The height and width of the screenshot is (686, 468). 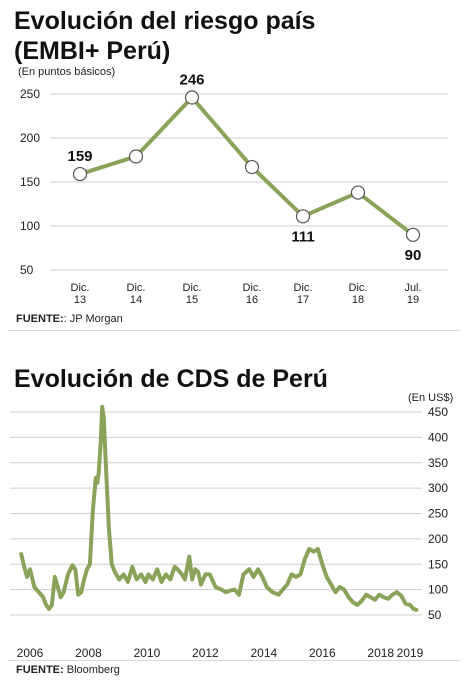 I want to click on chart2-x-tick: 2012, so click(x=205, y=653).